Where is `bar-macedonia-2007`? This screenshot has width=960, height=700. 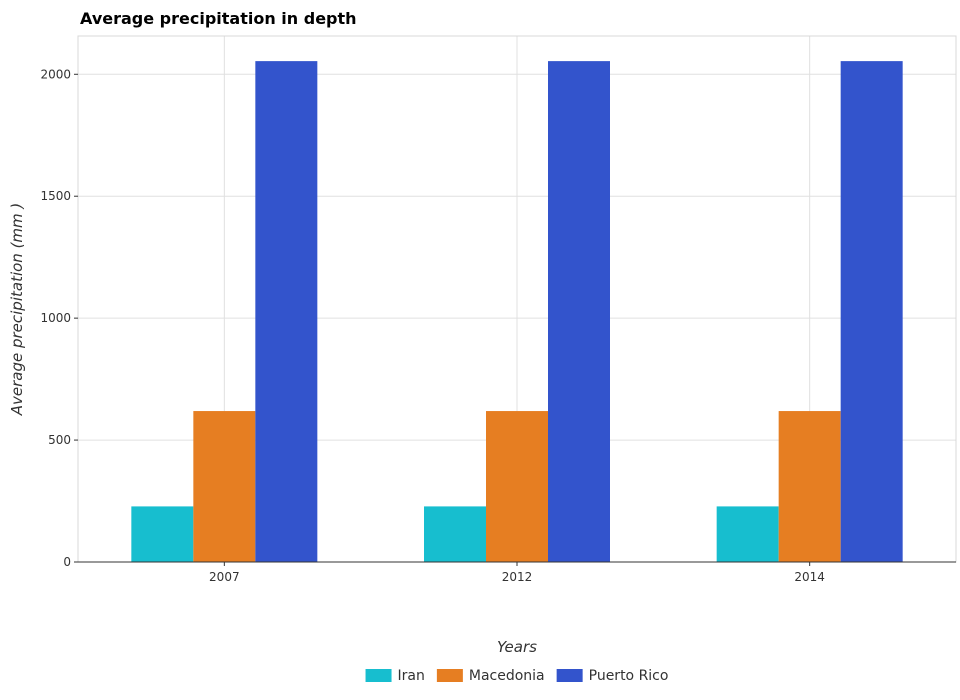 bar-macedonia-2007 is located at coordinates (224, 486).